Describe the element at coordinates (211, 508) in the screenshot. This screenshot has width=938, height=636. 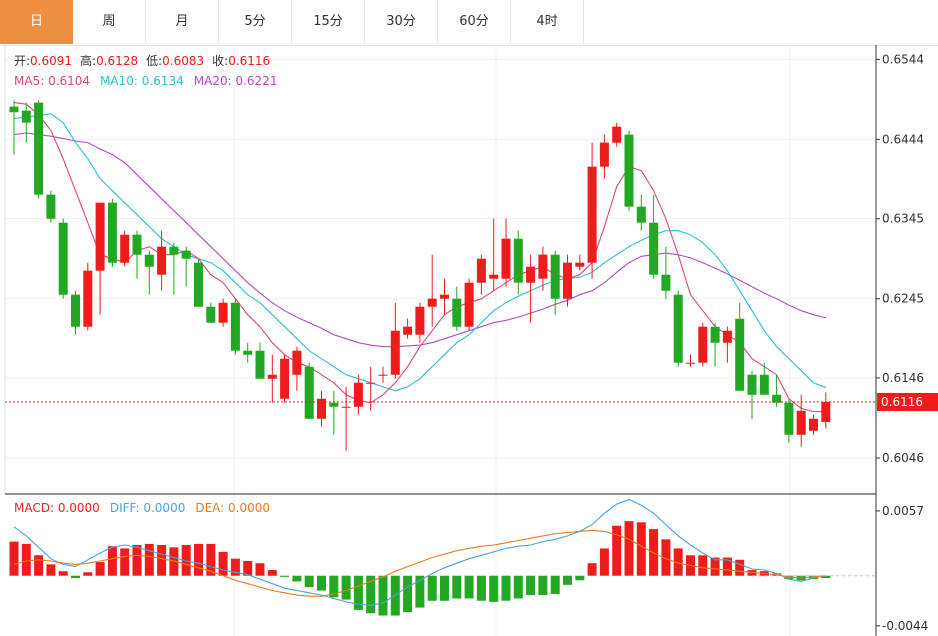
I see `dea-label: DEA:` at that location.